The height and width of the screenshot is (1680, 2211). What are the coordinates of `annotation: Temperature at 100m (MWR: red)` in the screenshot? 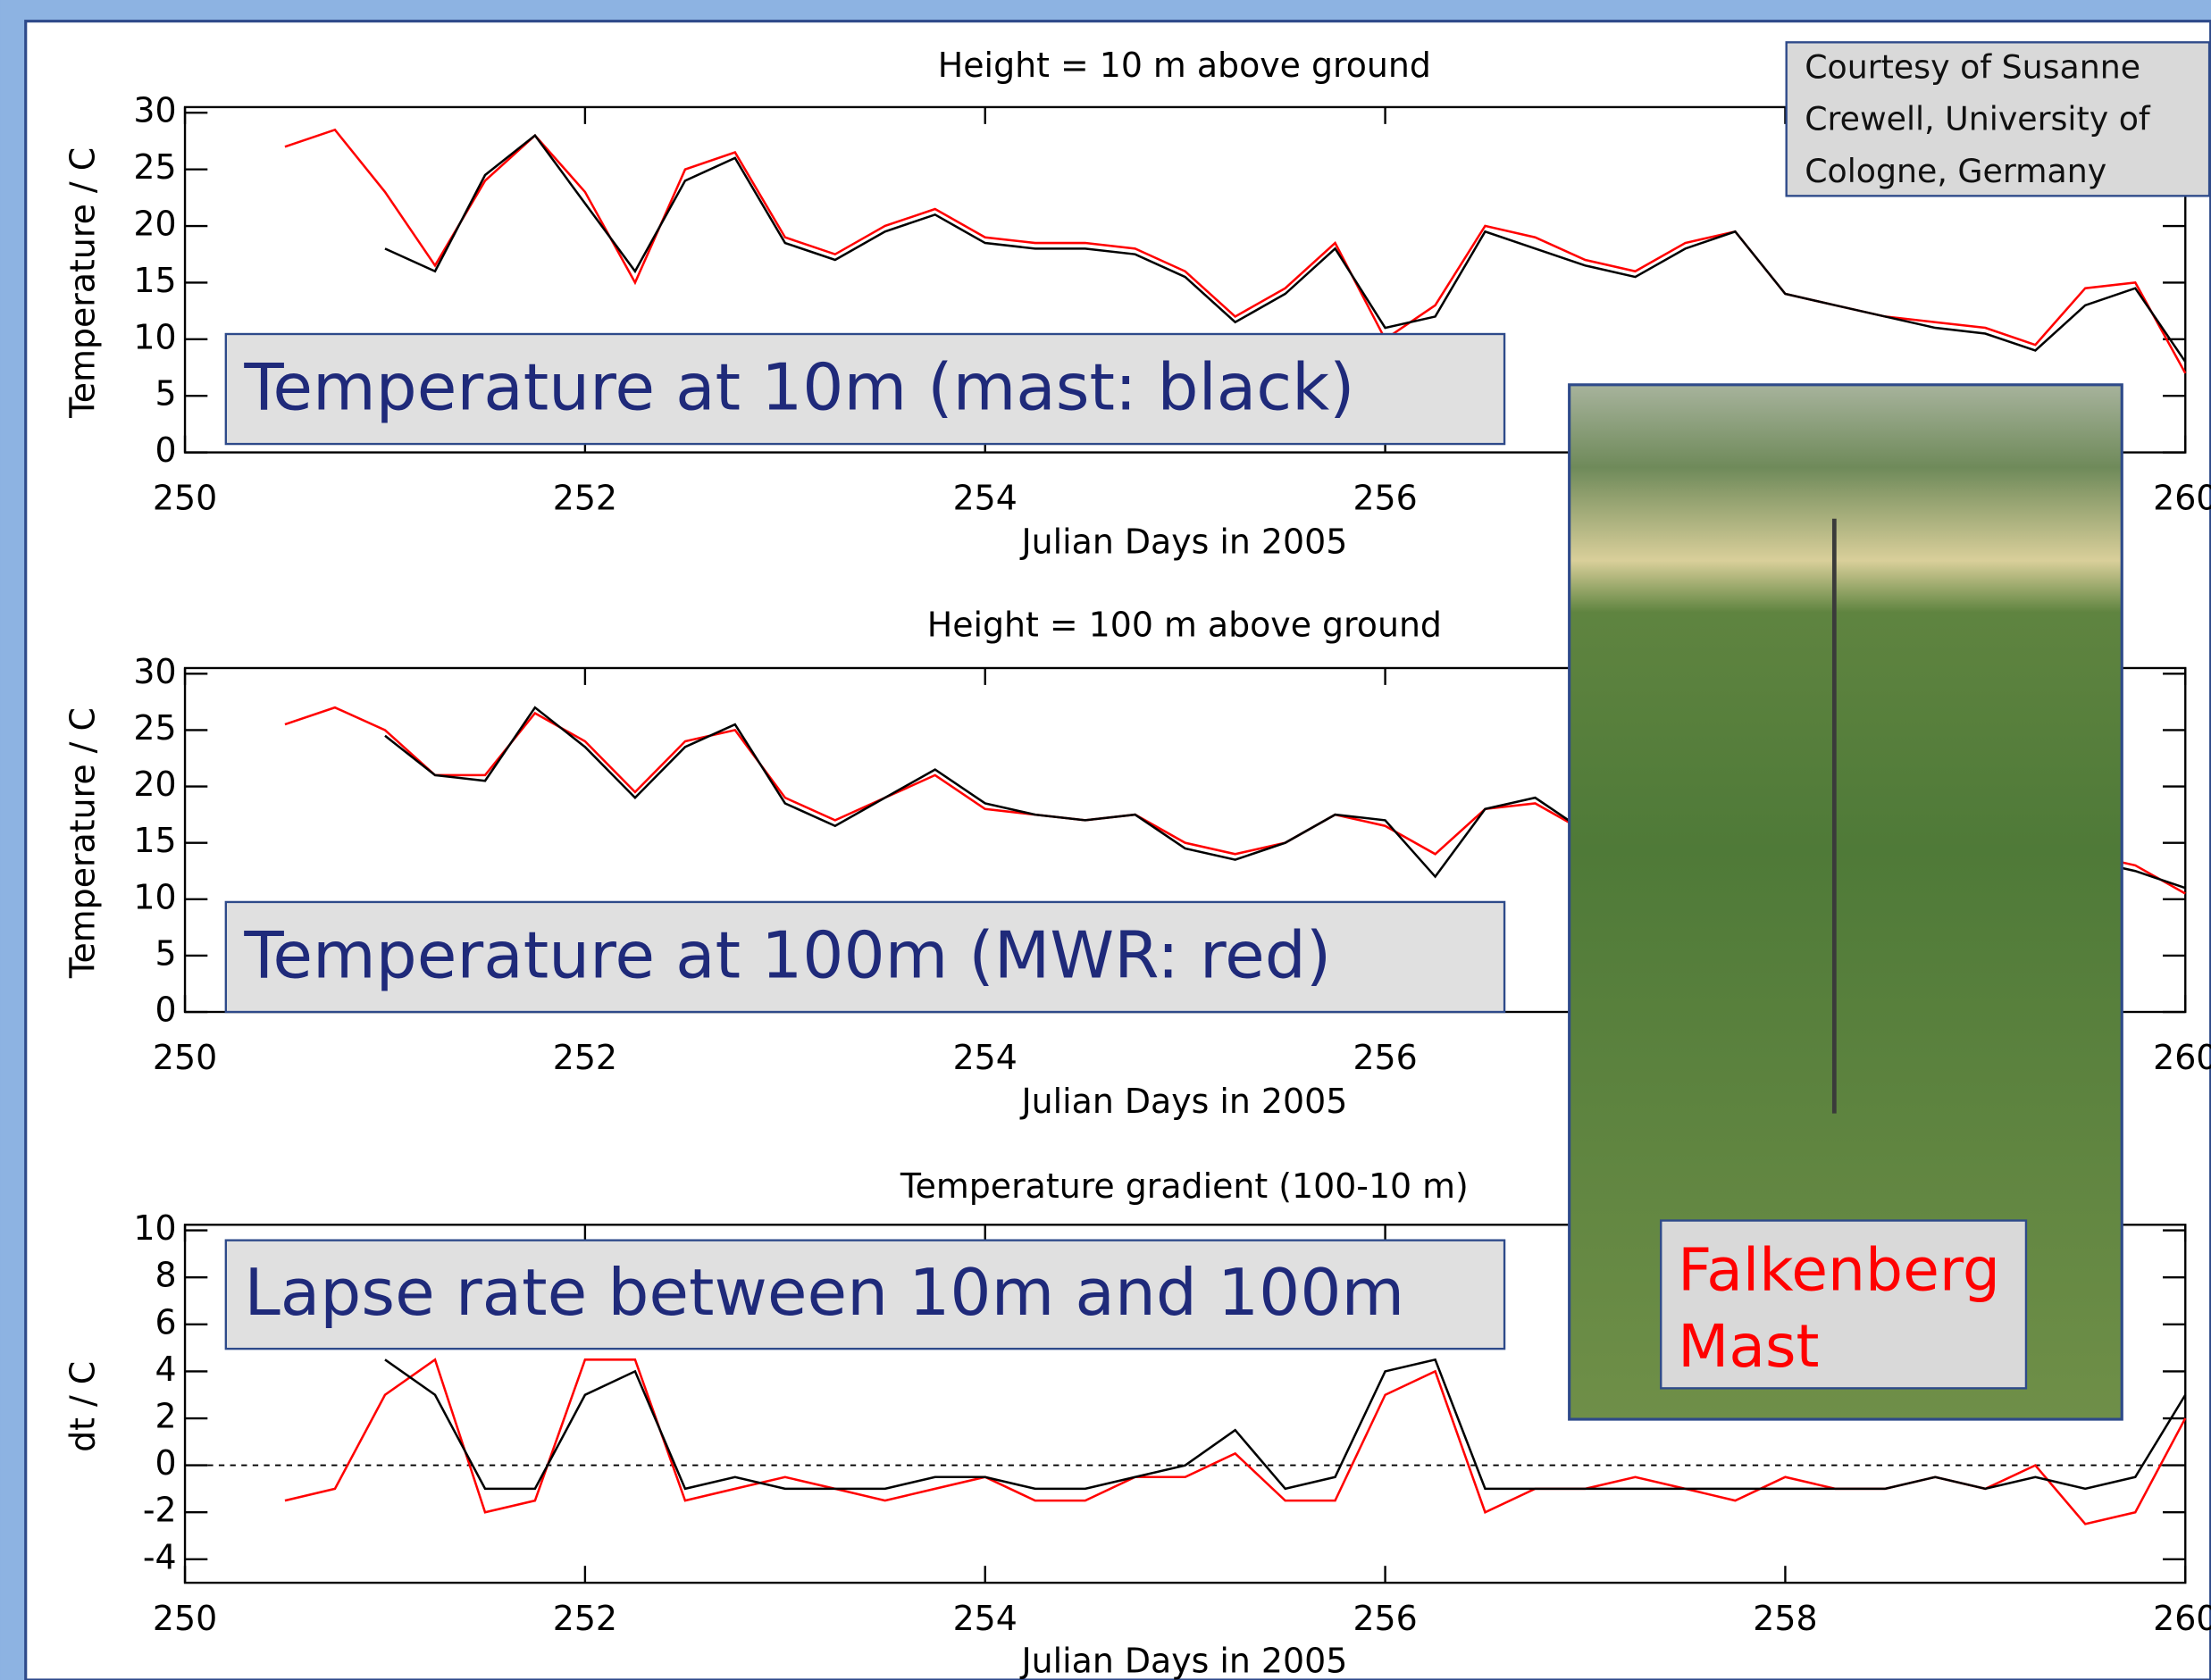 It's located at (787, 956).